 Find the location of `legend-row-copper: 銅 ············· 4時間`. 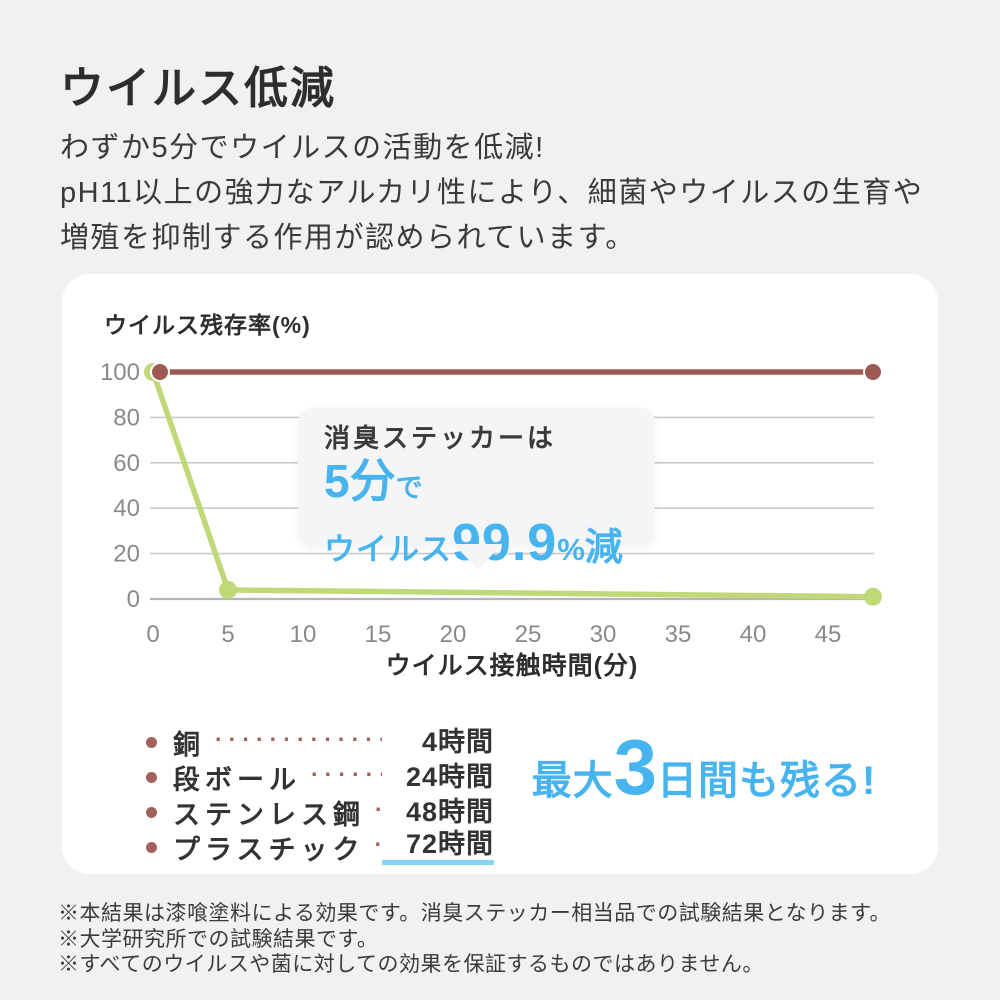

legend-row-copper: 銅 ············· 4時間 is located at coordinates (320, 742).